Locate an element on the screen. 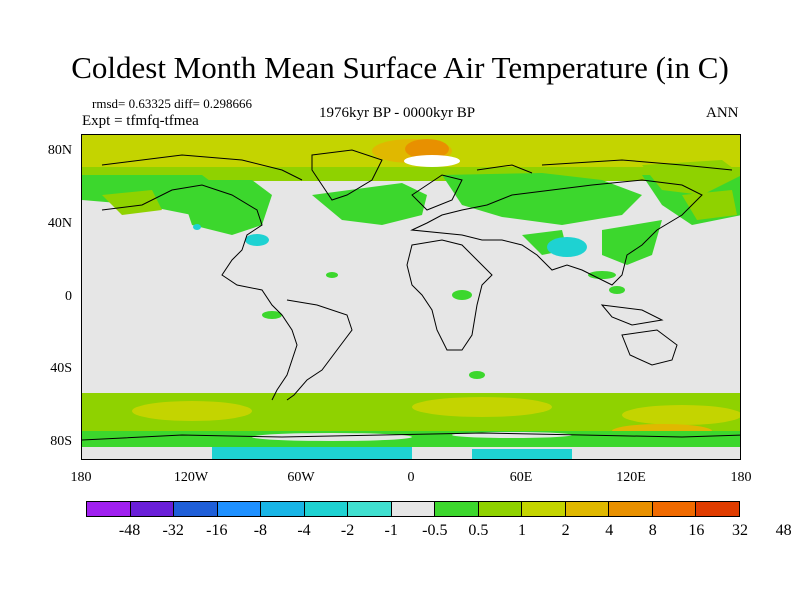 The image size is (800, 600). lat-label-equator: 0 is located at coordinates (68, 296).